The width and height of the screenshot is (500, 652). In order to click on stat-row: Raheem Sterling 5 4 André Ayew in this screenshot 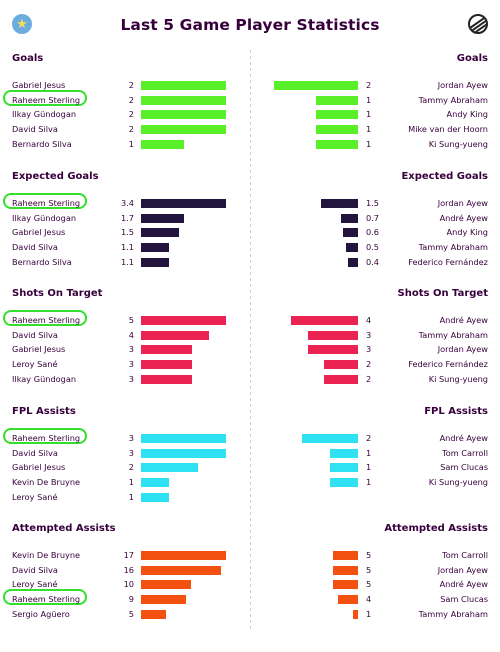, I will do `click(250, 318)`.